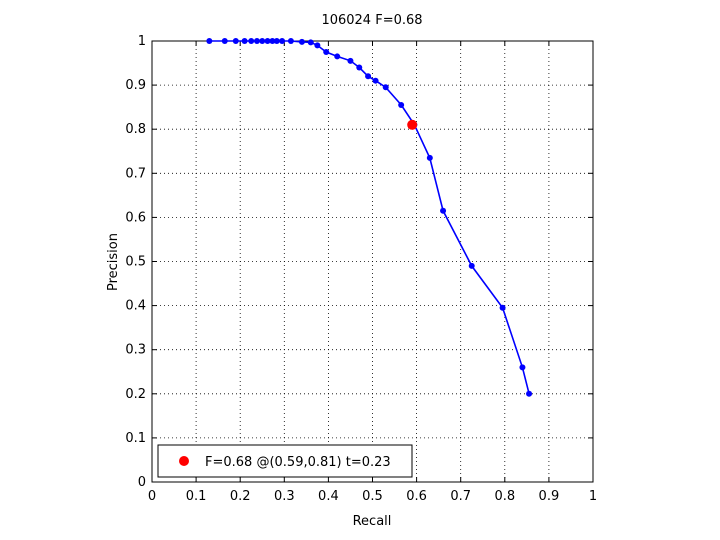 Image resolution: width=720 pixels, height=540 pixels. Describe the element at coordinates (142, 482) in the screenshot. I see `y-tick-label: 0` at that location.